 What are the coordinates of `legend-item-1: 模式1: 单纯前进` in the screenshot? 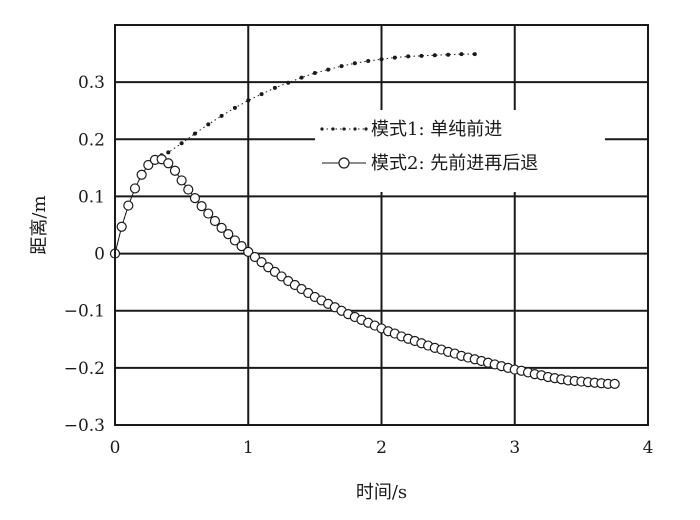 It's located at (411, 129).